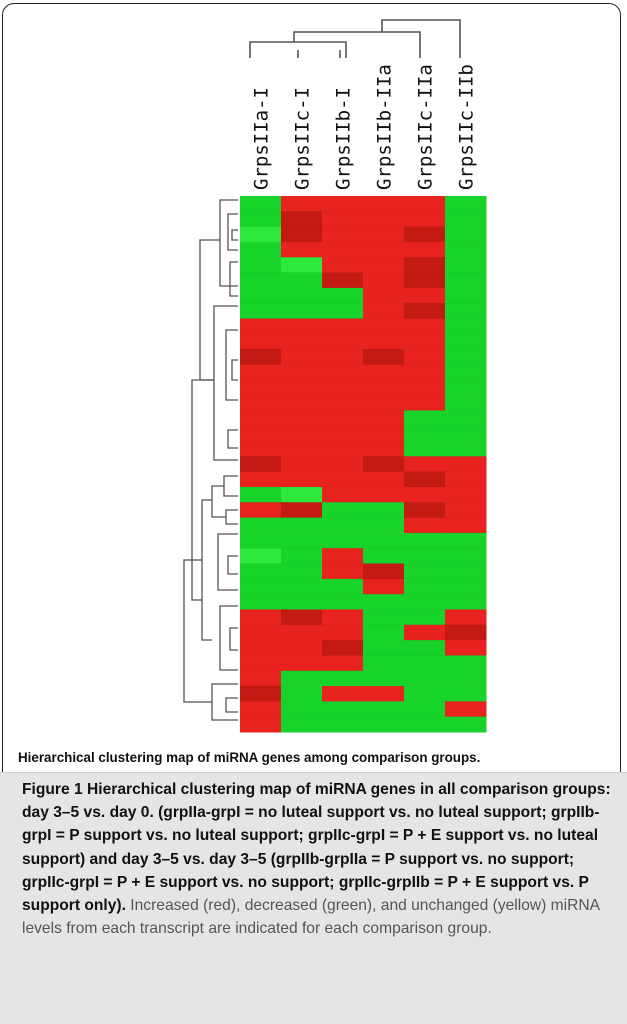  What do you see at coordinates (467, 127) in the screenshot?
I see `column-label-grpsiic-iib: GrpsIIc-IIb` at bounding box center [467, 127].